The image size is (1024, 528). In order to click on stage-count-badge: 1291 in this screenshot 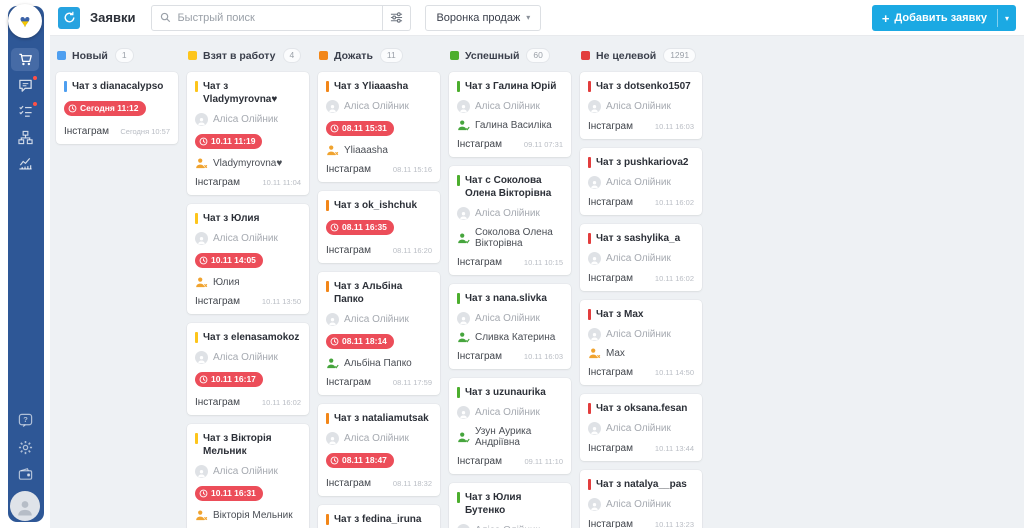, I will do `click(680, 56)`.